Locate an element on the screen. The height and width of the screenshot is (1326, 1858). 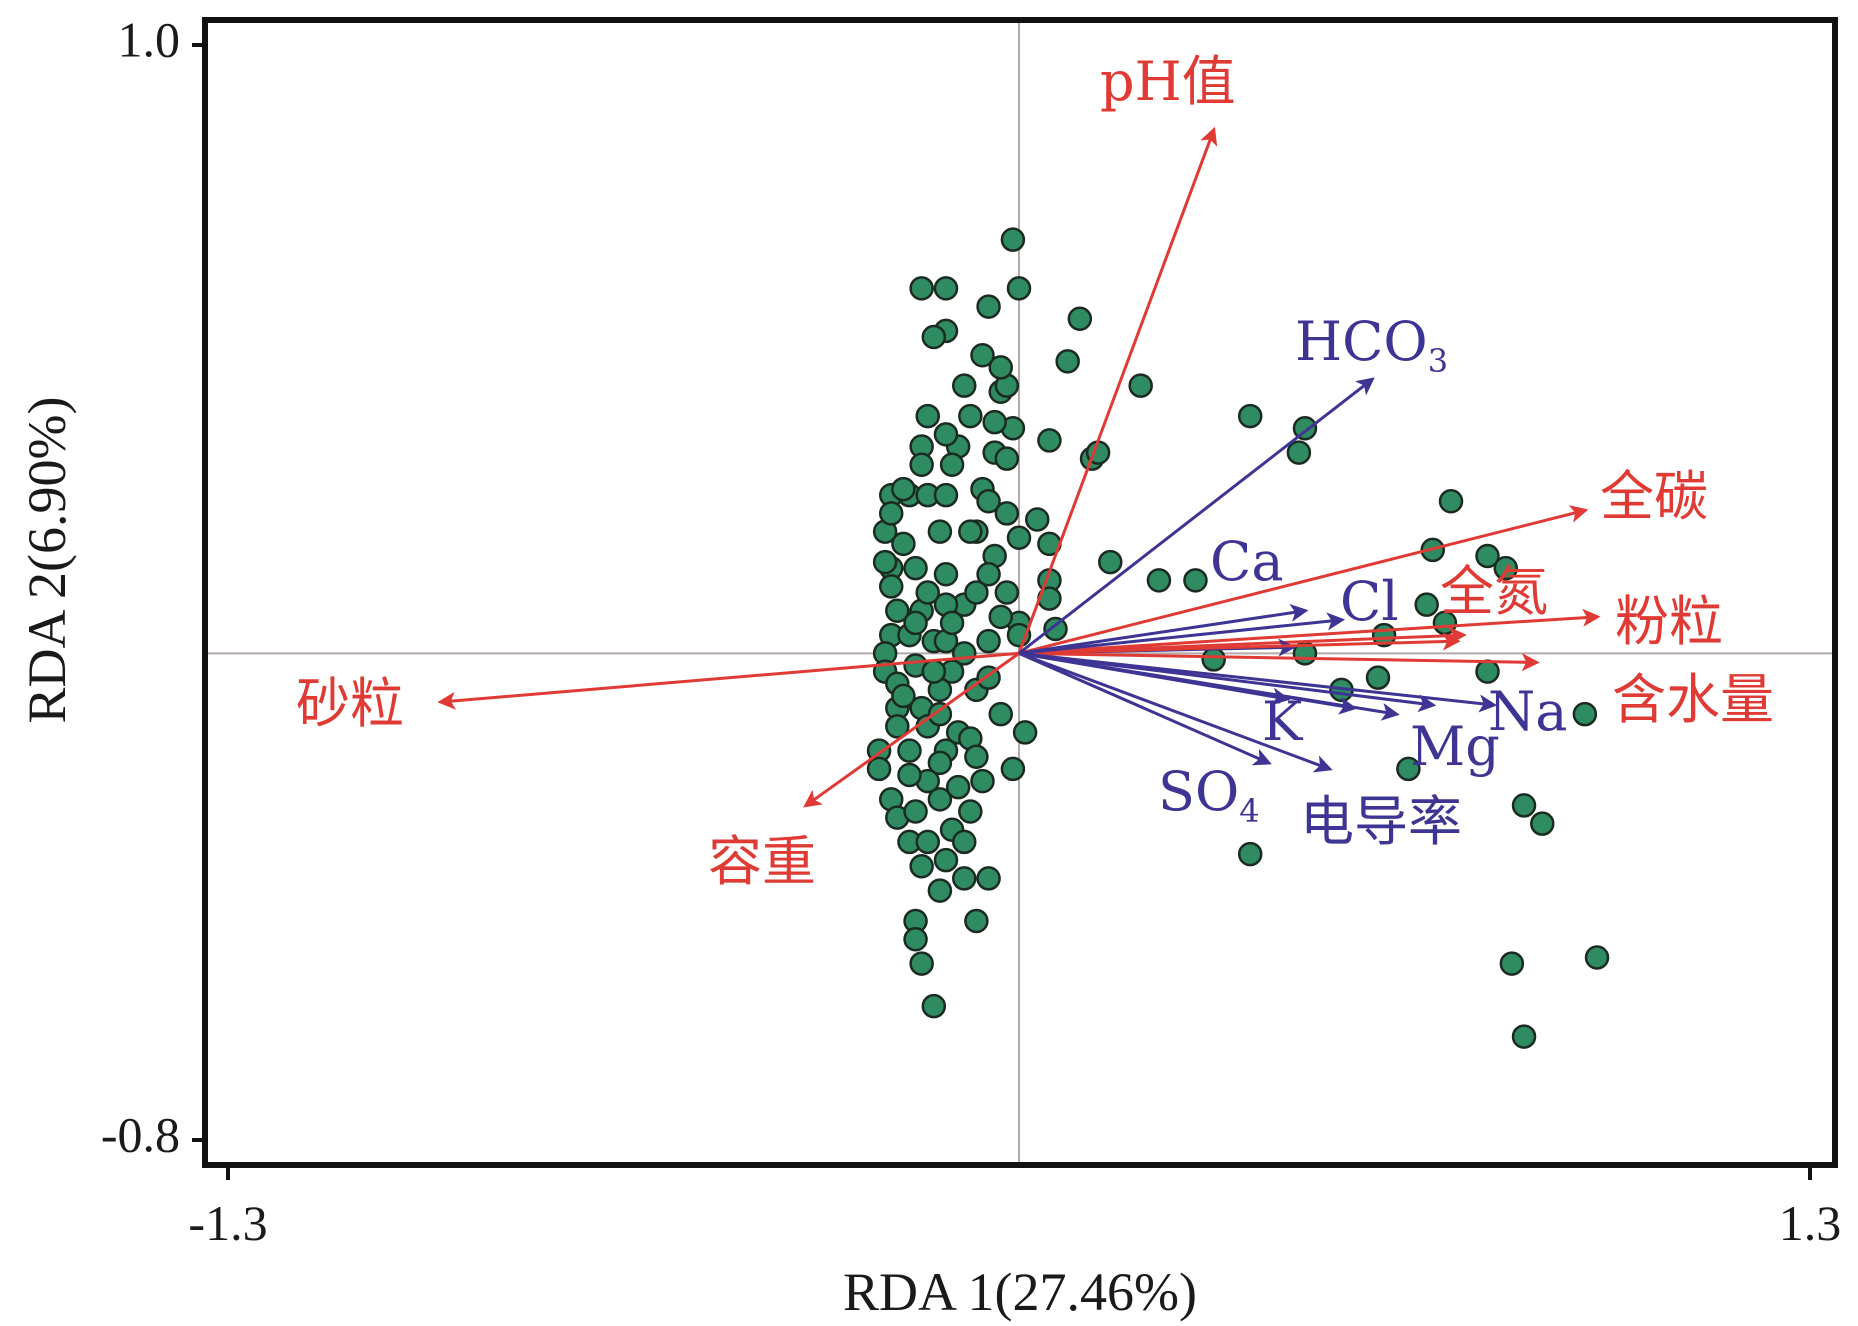
y-axis-title: RDA 2(6.90%) is located at coordinates (47, 560).